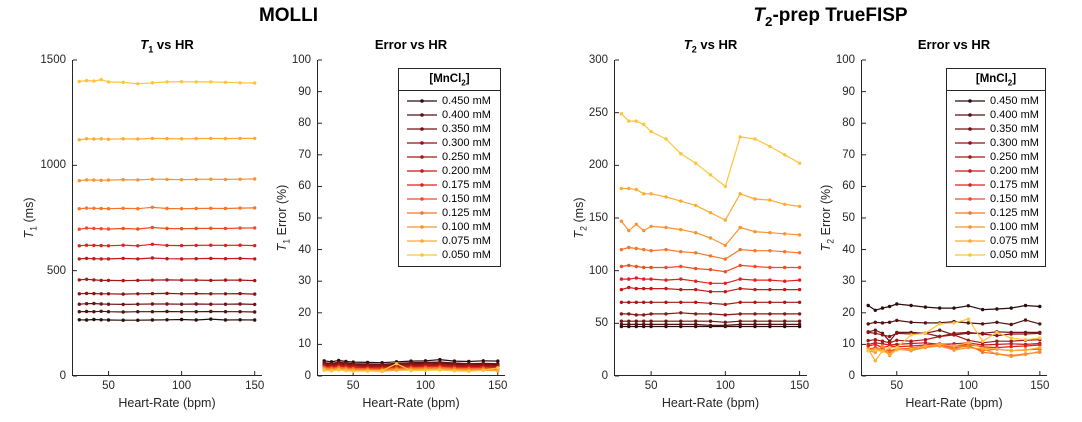 The image size is (1082, 422). I want to click on legend-title-post: ], so click(1014, 79).